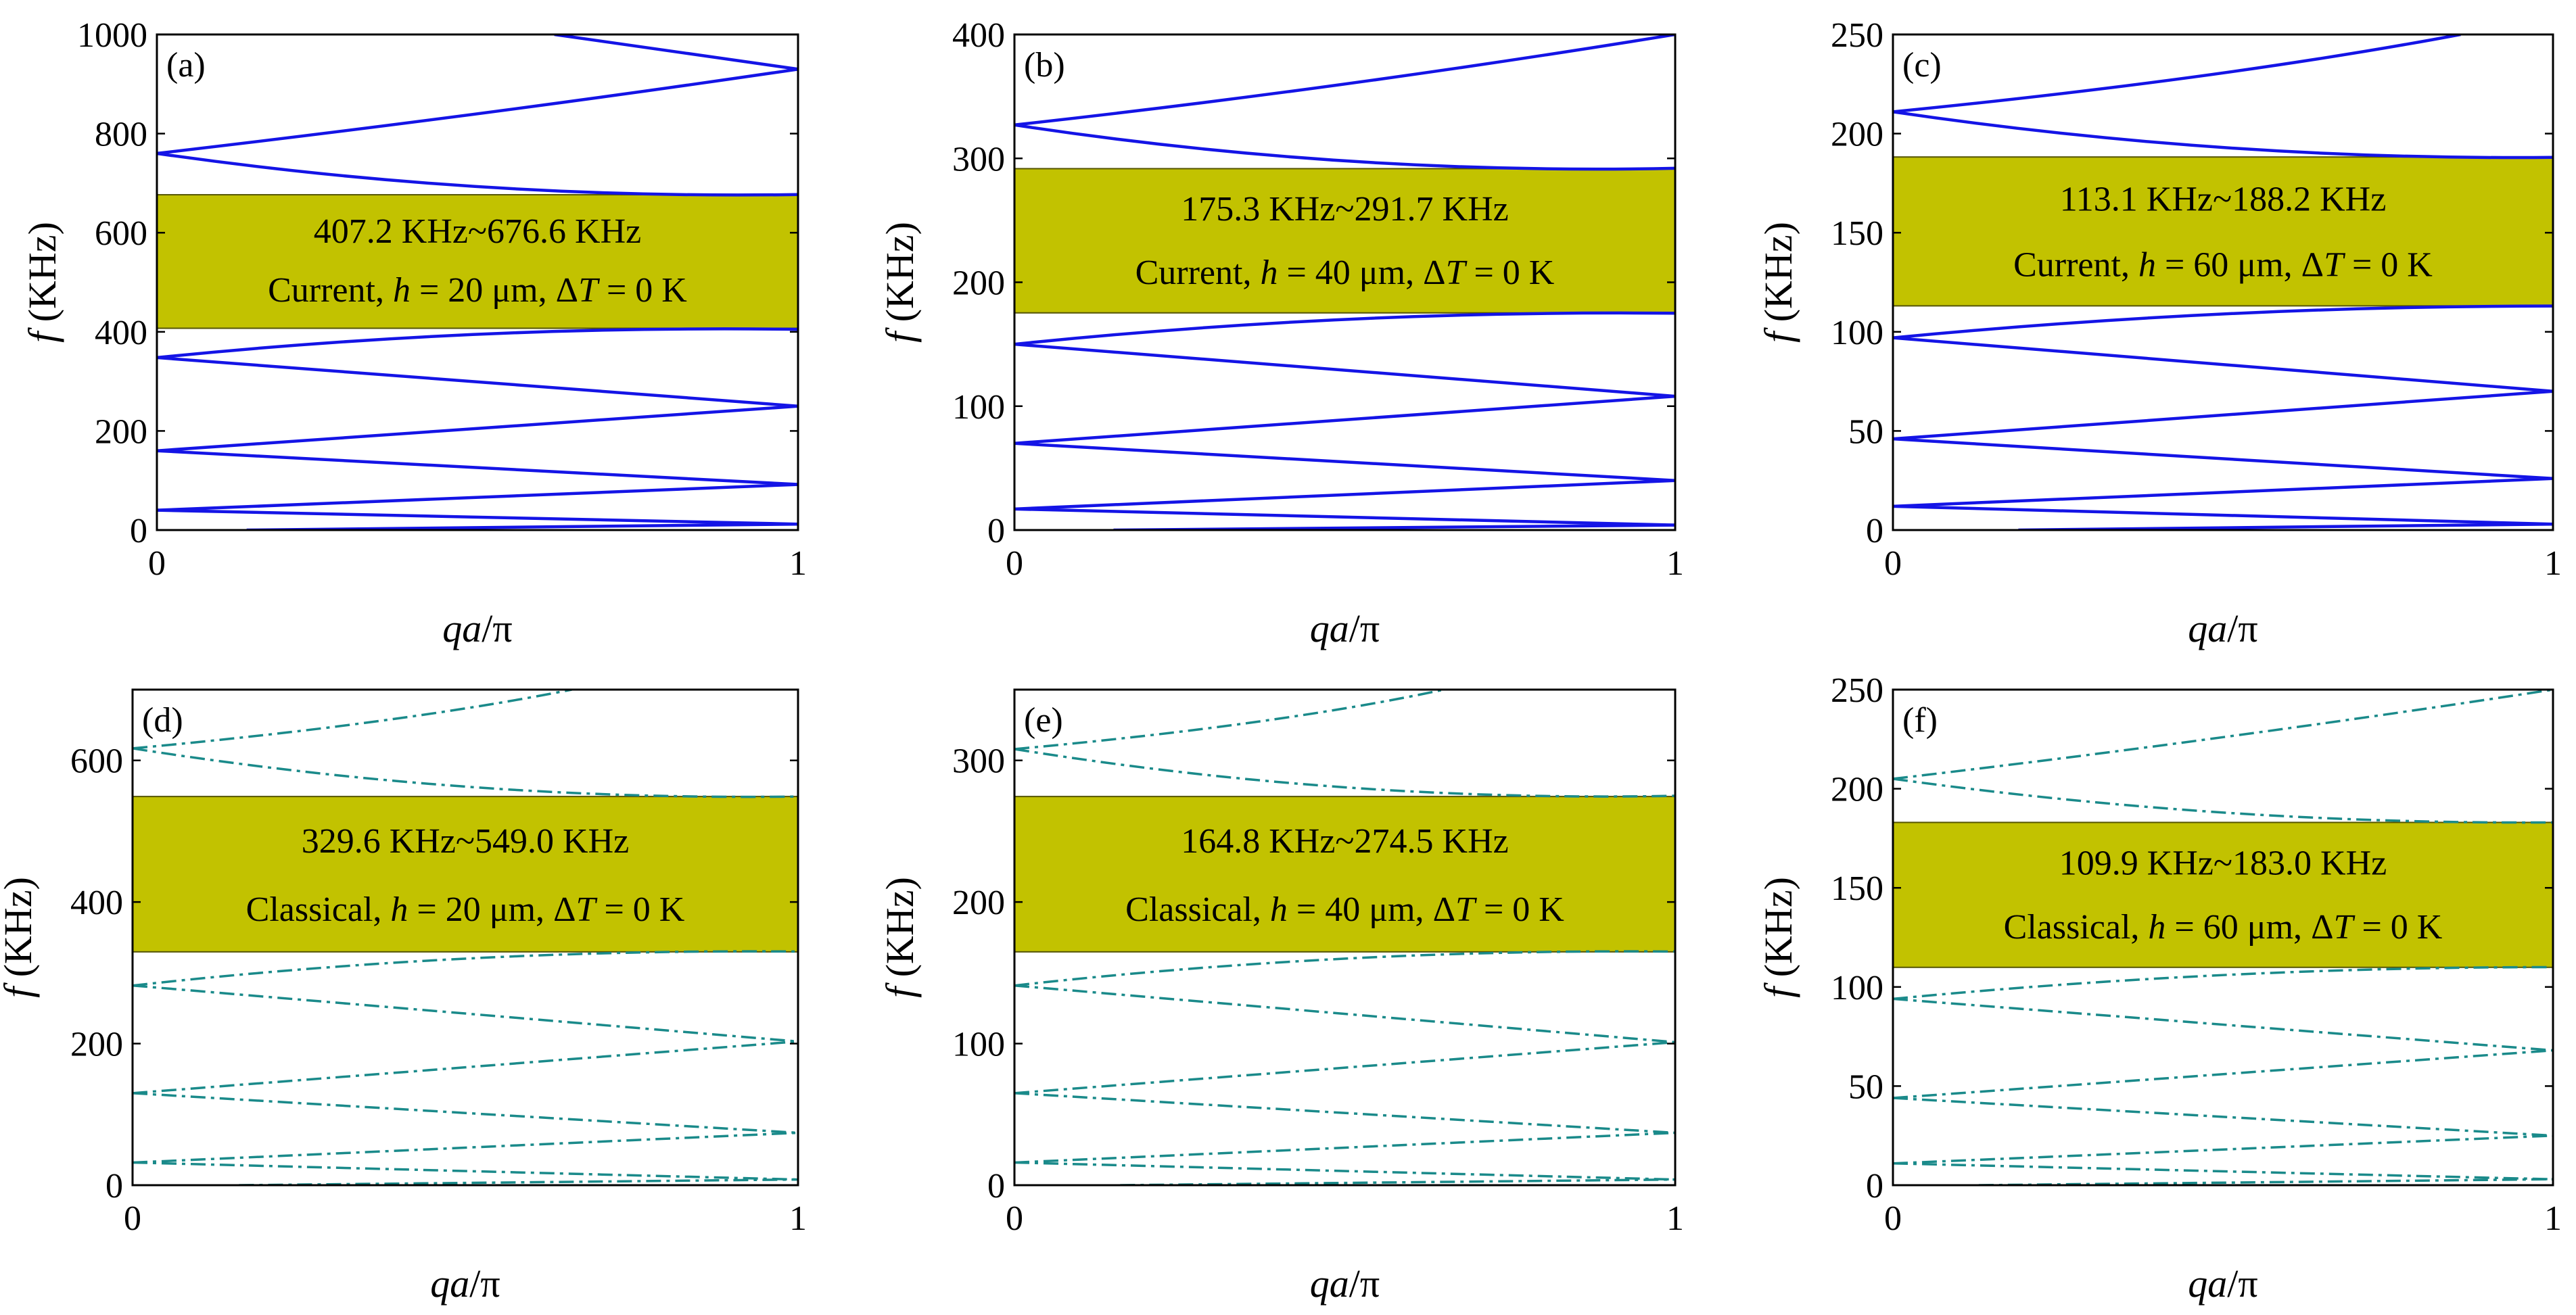 This screenshot has width=2576, height=1315. I want to click on band-gap-description: Current, h = 40 μm, ΔT = 0 K, so click(1345, 273).